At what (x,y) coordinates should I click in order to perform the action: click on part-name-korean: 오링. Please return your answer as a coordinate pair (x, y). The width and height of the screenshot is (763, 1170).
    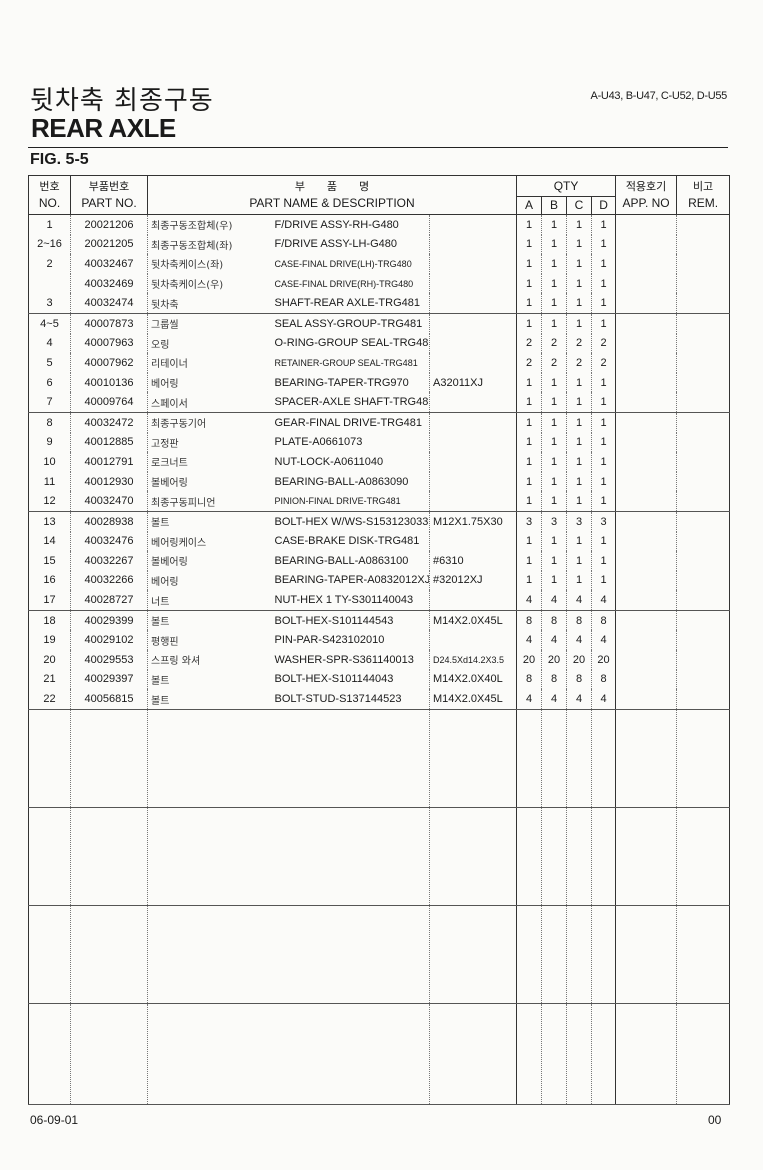
    Looking at the image, I should click on (209, 343).